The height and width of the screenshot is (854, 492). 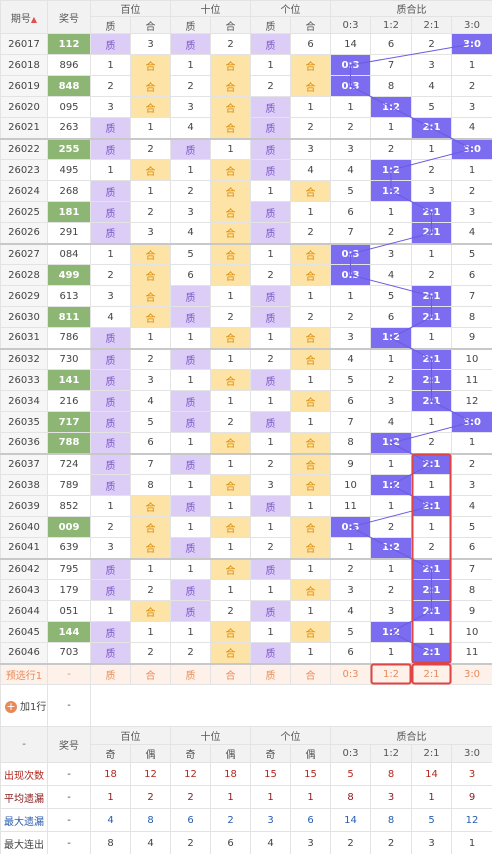 What do you see at coordinates (230, 774) in the screenshot?
I see `stats-value: 18` at bounding box center [230, 774].